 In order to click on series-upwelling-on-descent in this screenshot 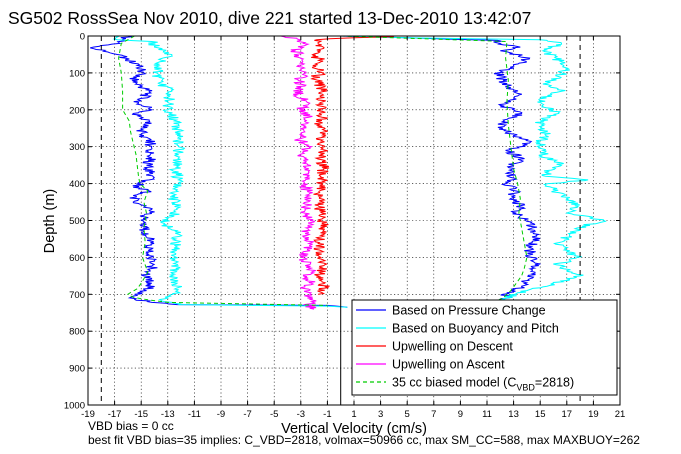, I will do `click(352, 165)`.